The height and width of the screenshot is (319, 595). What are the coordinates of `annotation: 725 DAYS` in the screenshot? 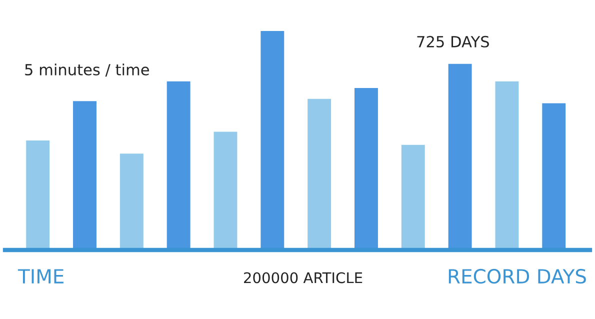 It's located at (453, 42).